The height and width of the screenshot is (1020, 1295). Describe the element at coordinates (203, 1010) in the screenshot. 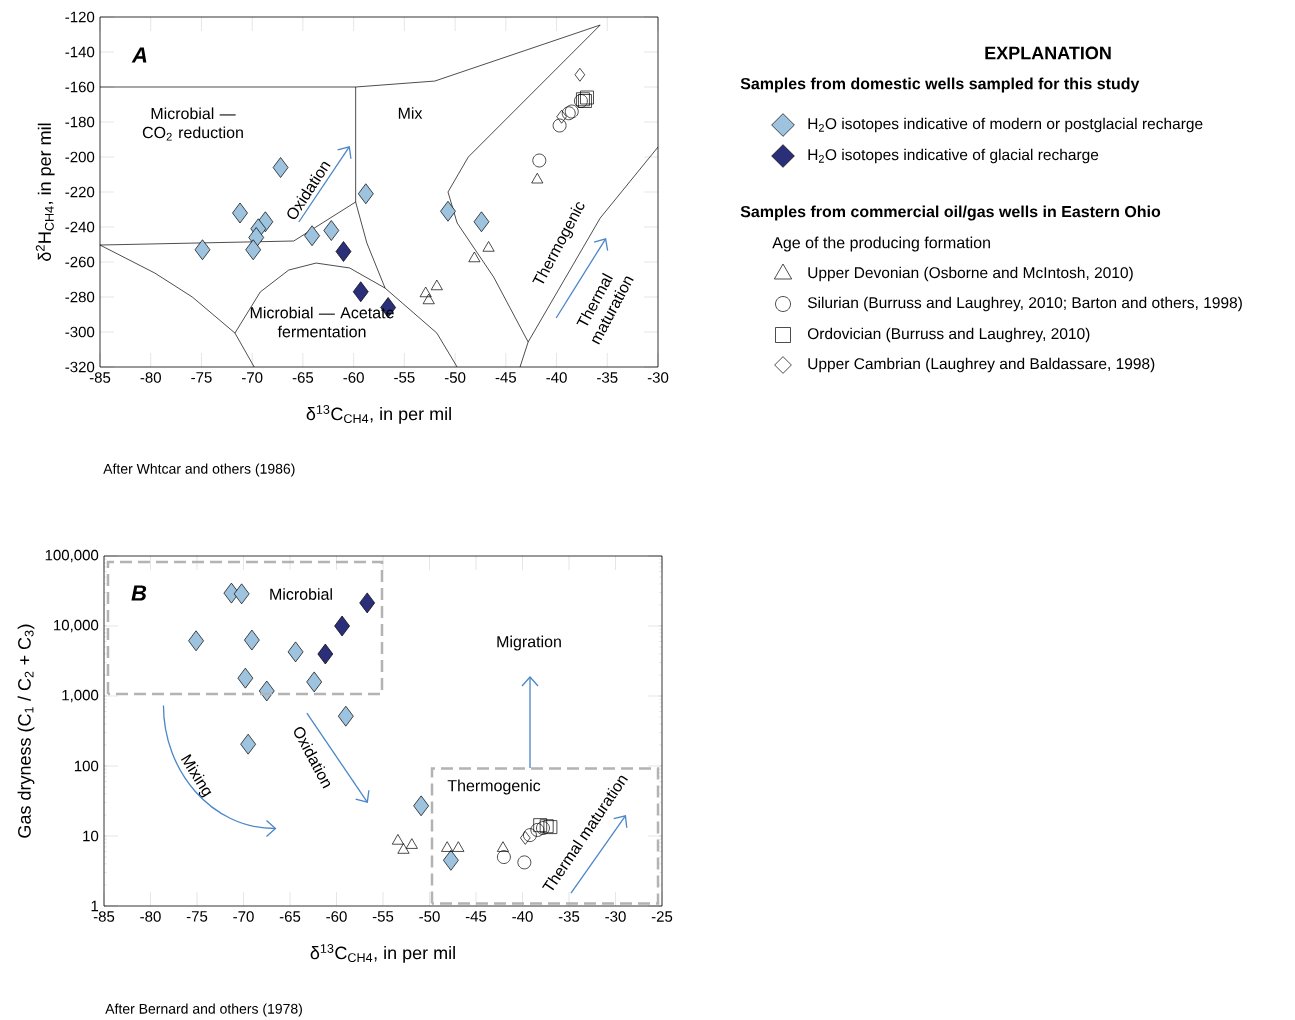

I see `text: After Bernard and others (1978)` at that location.